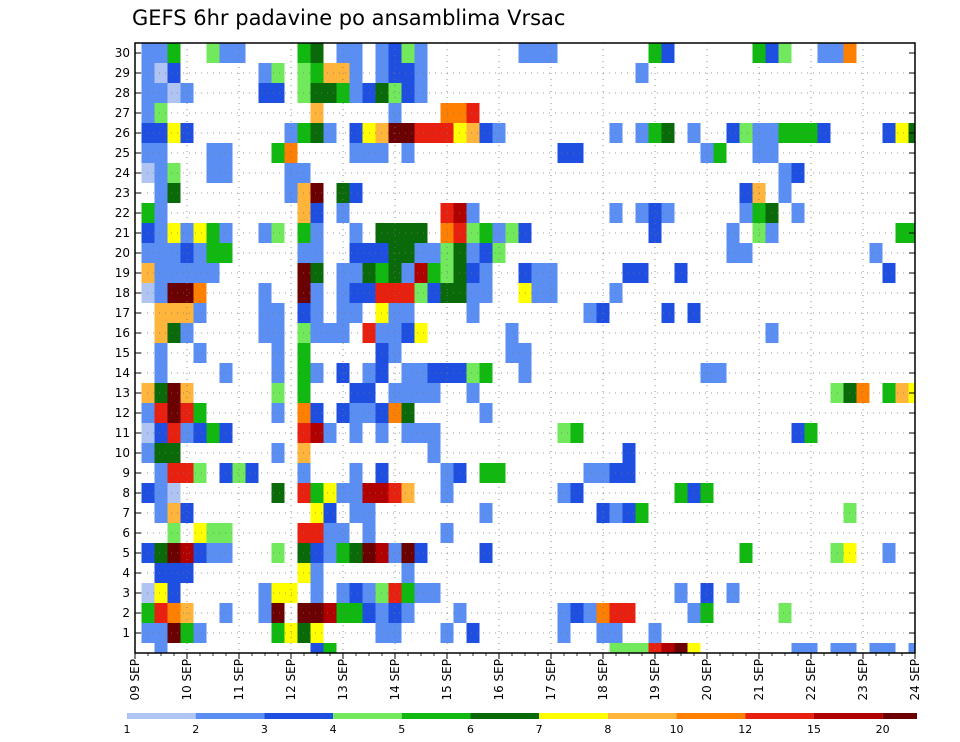 This screenshot has height=742, width=960. Describe the element at coordinates (126, 573) in the screenshot. I see `y-tick-label: 4` at that location.